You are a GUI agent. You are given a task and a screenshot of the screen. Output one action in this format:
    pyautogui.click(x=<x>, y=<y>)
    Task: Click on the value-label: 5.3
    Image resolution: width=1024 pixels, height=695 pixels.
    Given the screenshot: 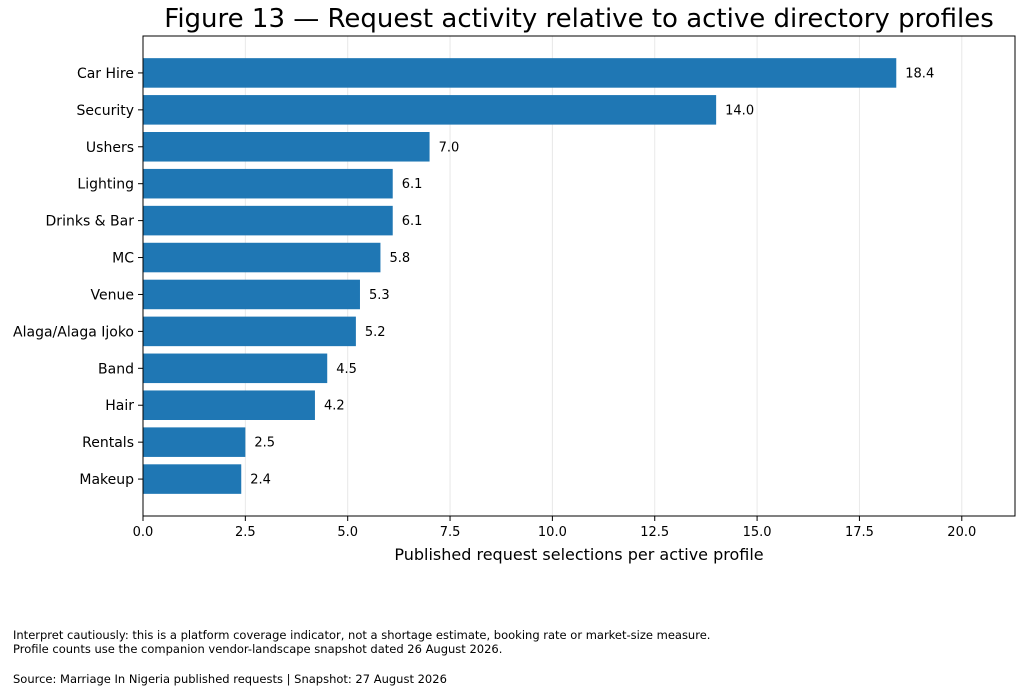 What is the action you would take?
    pyautogui.click(x=379, y=295)
    